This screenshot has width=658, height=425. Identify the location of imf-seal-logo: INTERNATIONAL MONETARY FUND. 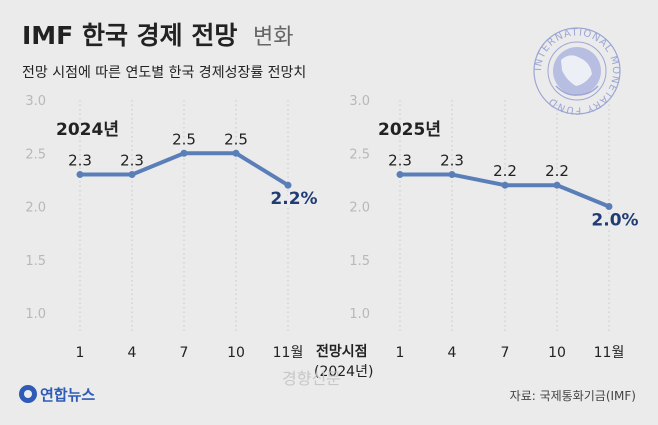
(577, 71).